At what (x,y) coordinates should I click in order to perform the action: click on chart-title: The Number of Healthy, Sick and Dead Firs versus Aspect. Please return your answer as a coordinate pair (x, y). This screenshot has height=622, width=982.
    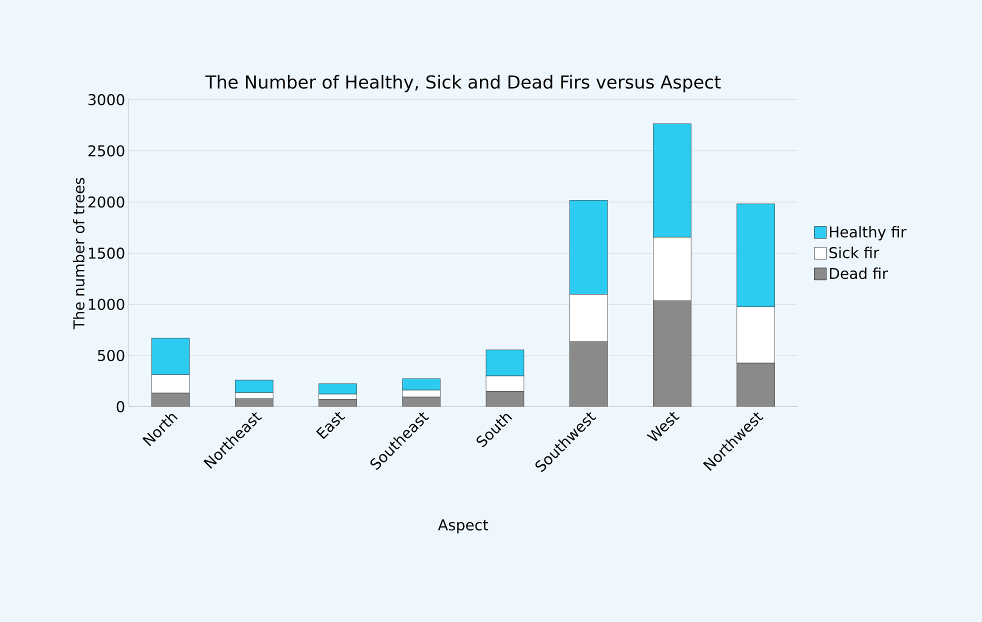
    Looking at the image, I should click on (463, 83).